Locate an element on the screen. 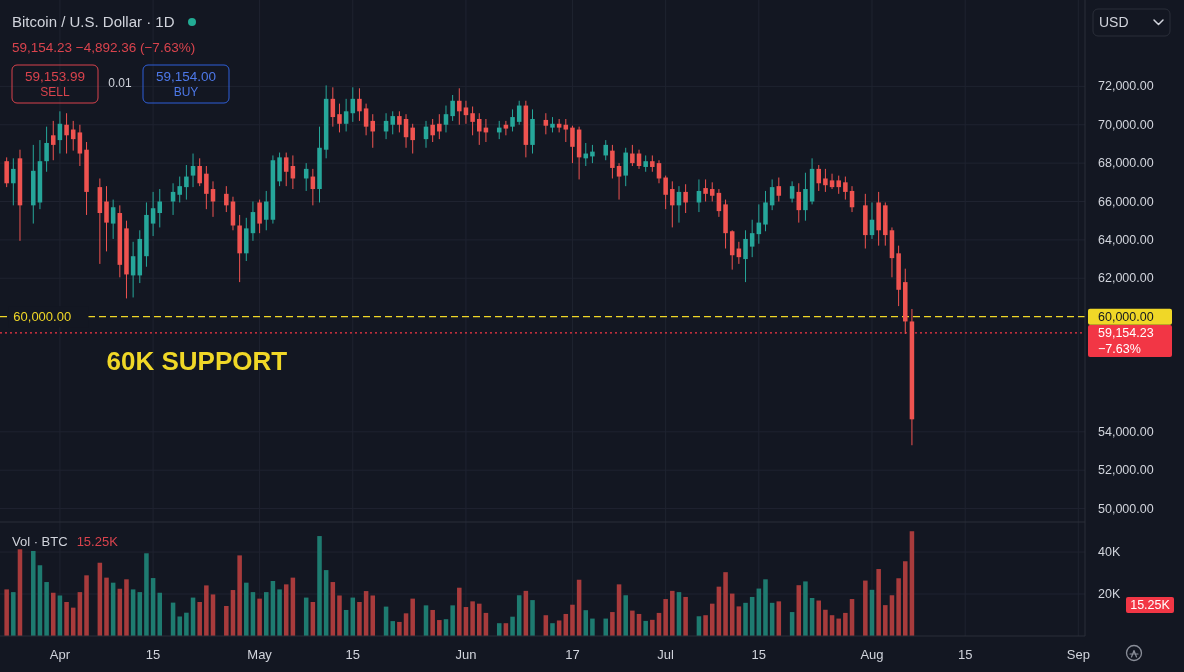  y-tick-label: 40K is located at coordinates (1109, 552).